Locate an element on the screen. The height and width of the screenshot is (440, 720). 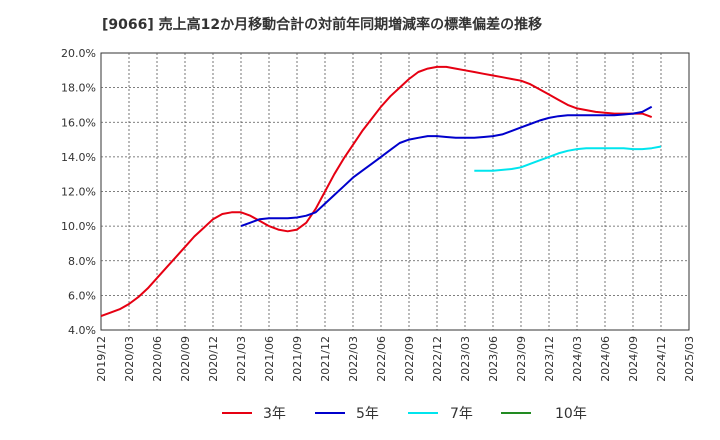
x-tick-label: 2024/12 is located at coordinates (661, 359).